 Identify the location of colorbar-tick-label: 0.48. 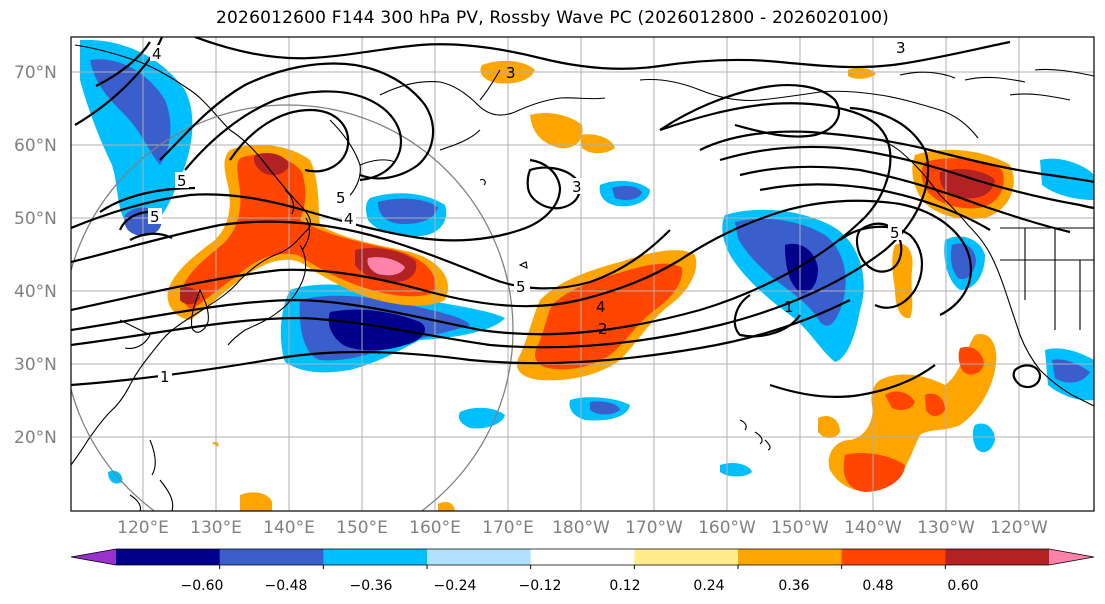
(877, 586).